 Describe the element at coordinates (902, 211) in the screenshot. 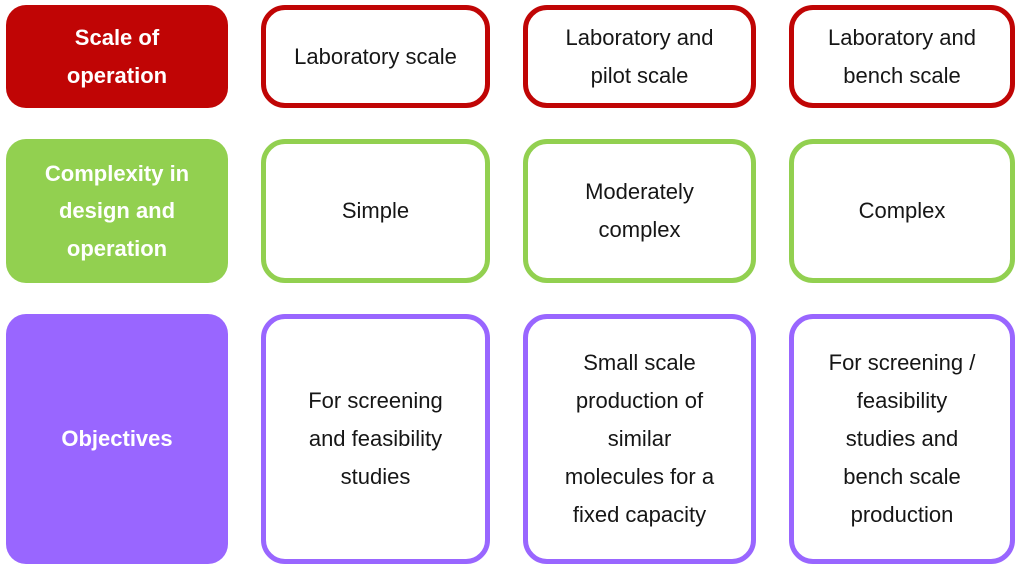

I see `cell-complexity-complex: Complex` at that location.